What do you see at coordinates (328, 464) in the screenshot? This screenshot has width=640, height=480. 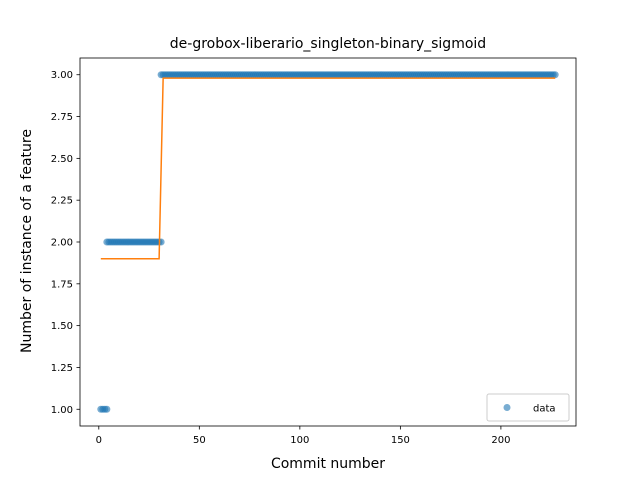 I see `x-axis-label: Commit number` at bounding box center [328, 464].